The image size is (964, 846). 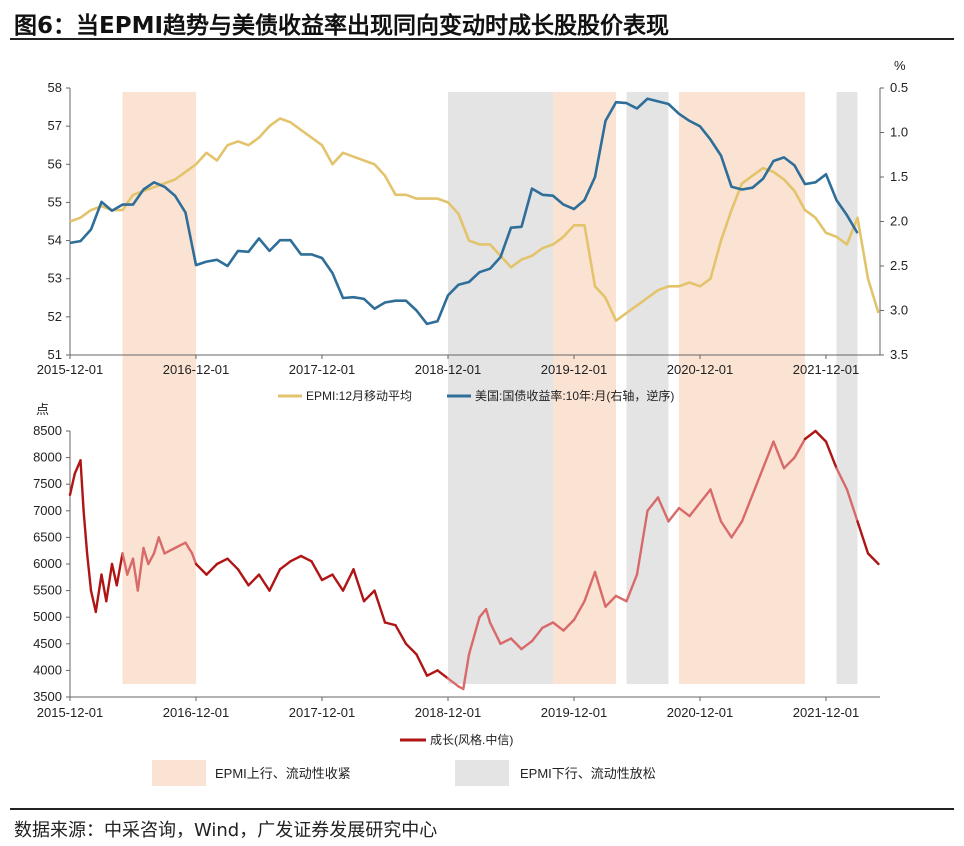 I want to click on bottom-x-tick-label: 2017-12-01, so click(x=322, y=712).